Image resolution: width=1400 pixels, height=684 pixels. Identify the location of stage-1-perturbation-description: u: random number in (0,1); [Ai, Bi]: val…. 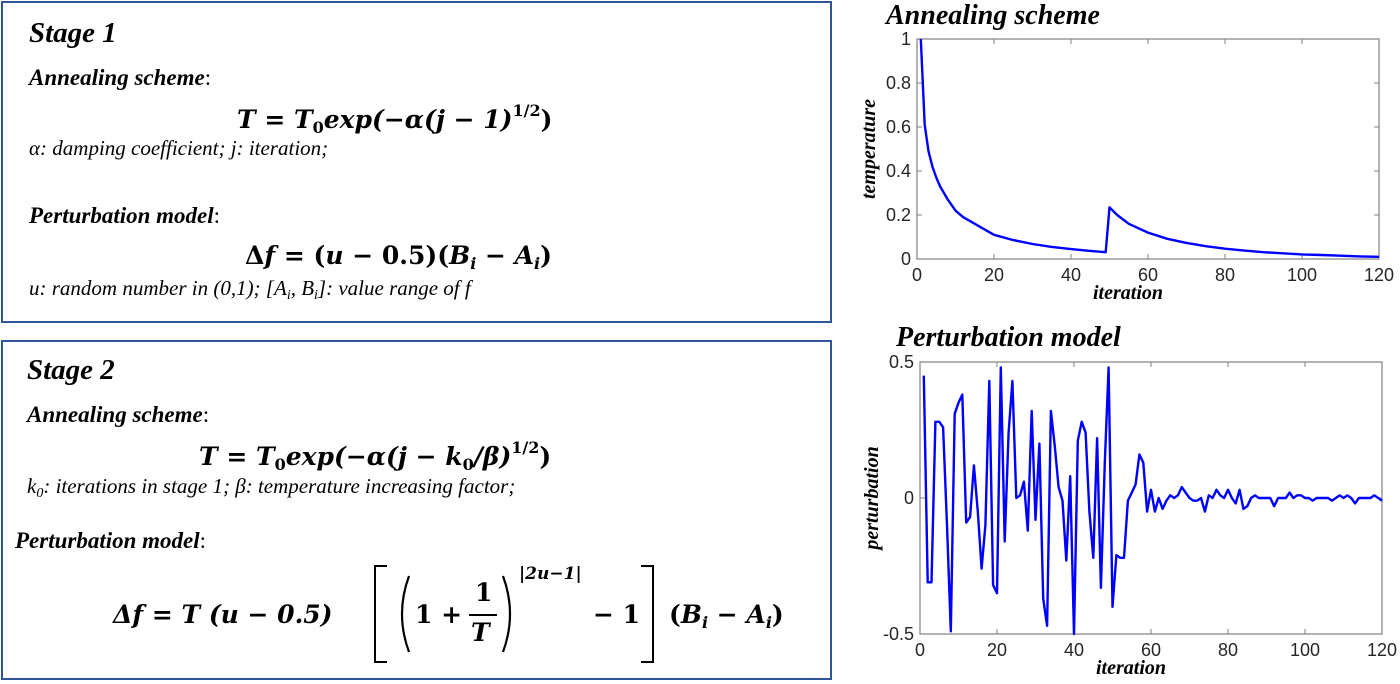
(250, 289).